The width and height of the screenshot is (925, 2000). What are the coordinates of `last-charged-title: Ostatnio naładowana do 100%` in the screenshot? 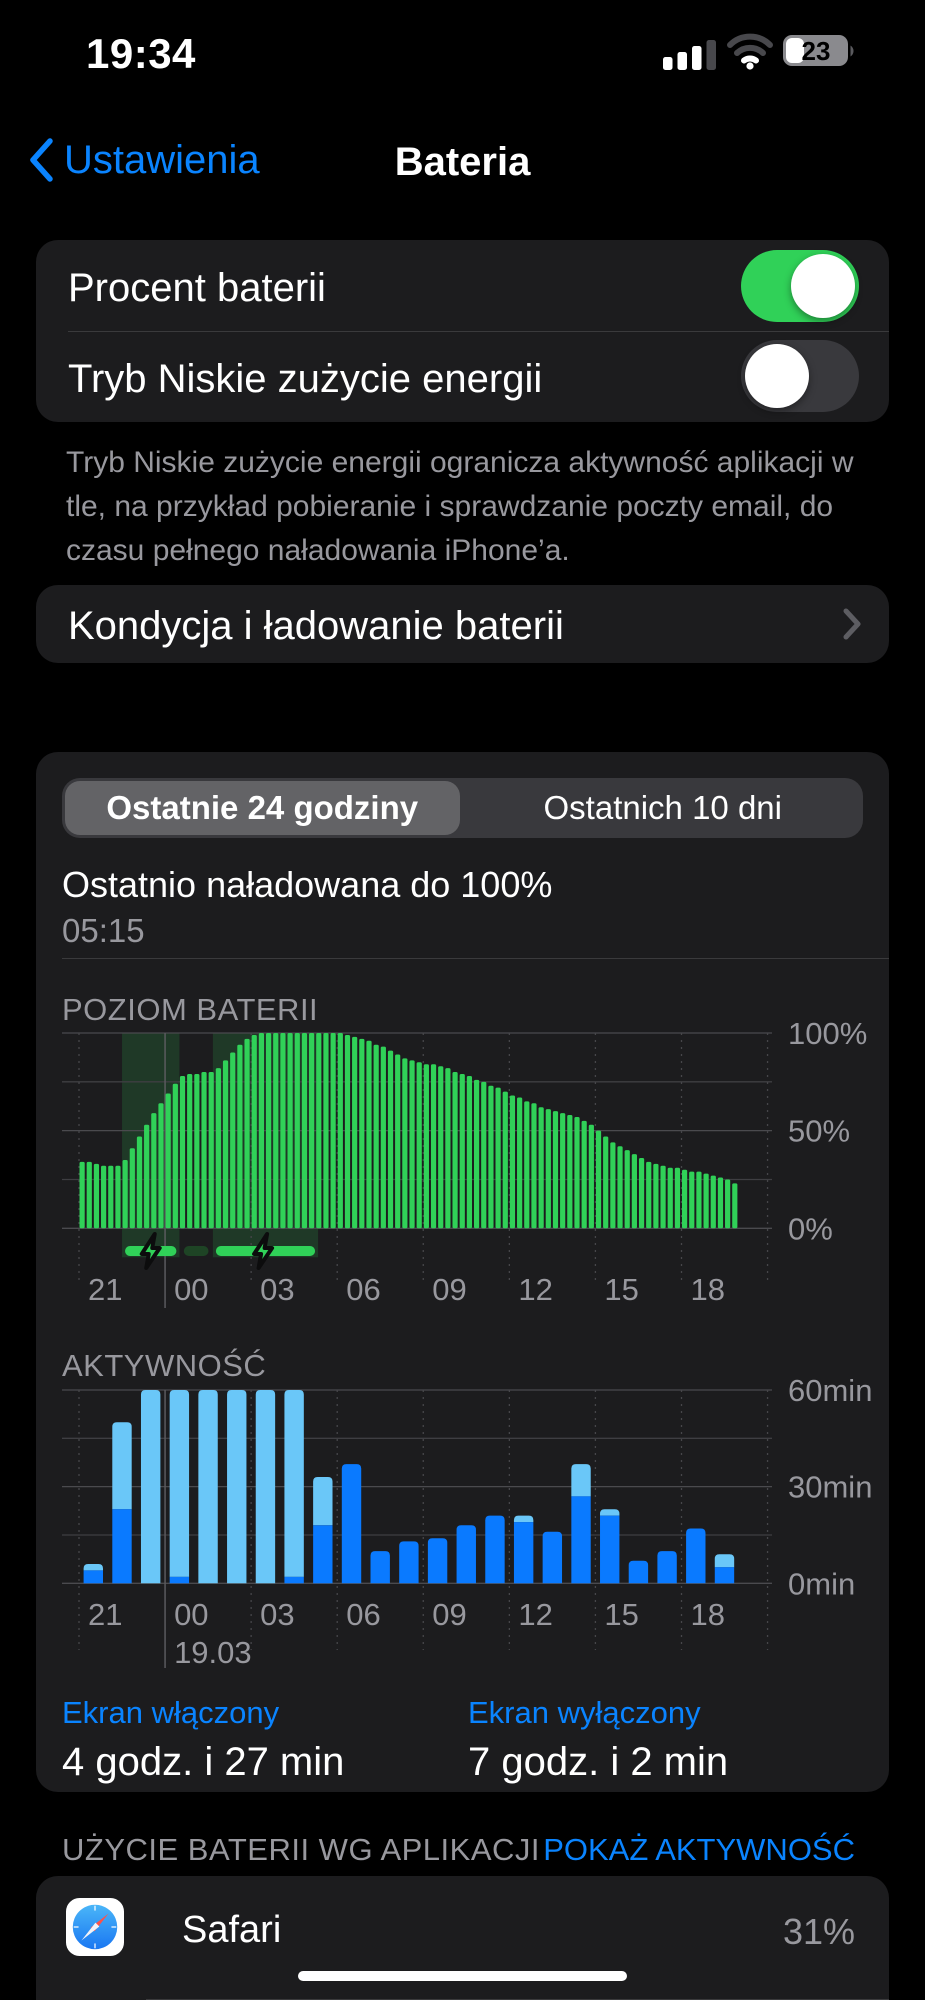 It's located at (307, 884).